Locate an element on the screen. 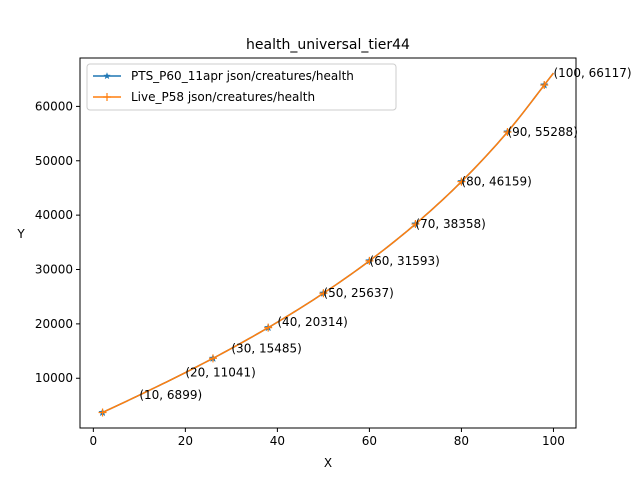 This screenshot has height=480, width=640. x-tick-label: 0 is located at coordinates (94, 441).